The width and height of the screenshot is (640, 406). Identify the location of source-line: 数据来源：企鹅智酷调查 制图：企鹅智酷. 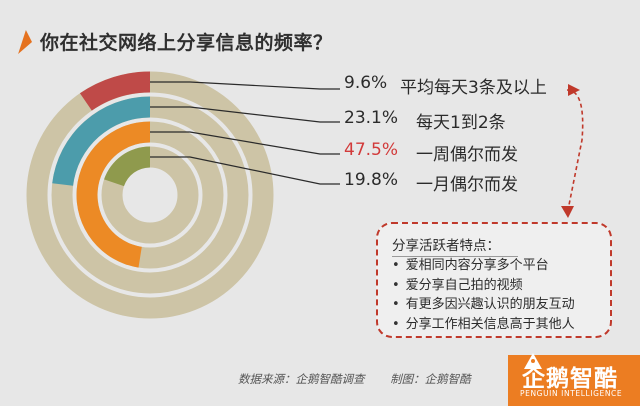
(365, 379).